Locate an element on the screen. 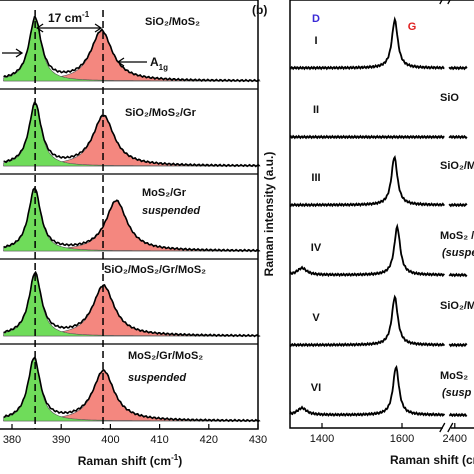 The width and height of the screenshot is (474, 474). sample-label: MoS₂ / is located at coordinates (457, 236).